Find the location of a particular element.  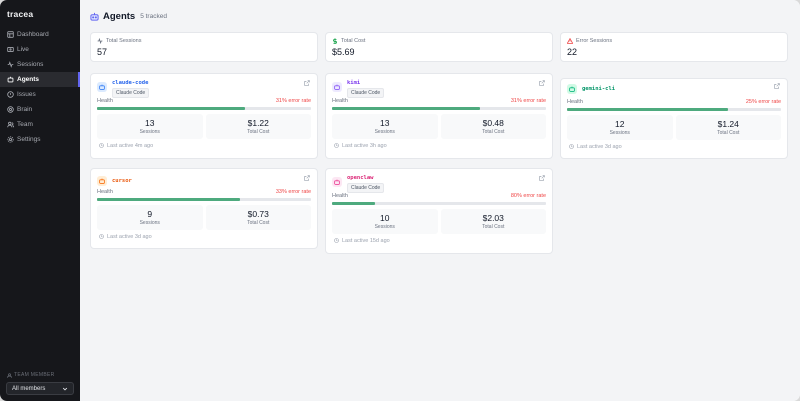

agent-name: openclaw is located at coordinates (360, 178).